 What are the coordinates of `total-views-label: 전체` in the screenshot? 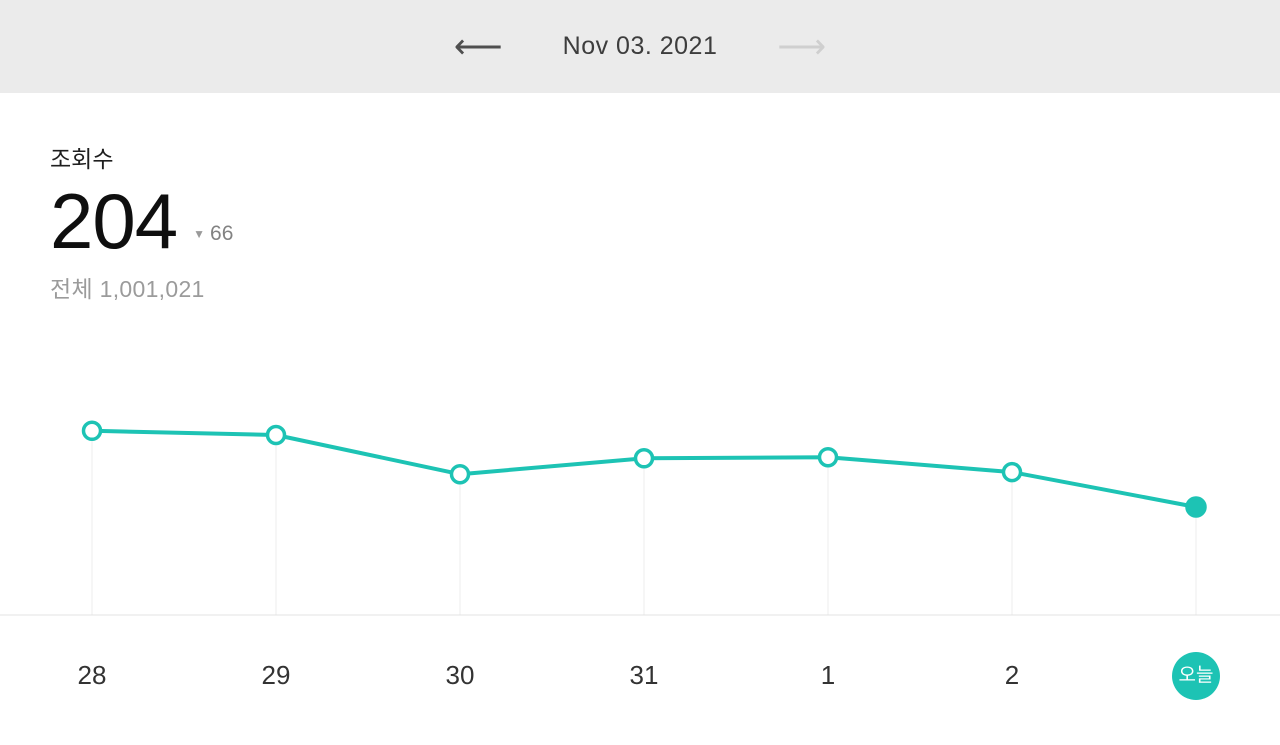 It's located at (71, 289).